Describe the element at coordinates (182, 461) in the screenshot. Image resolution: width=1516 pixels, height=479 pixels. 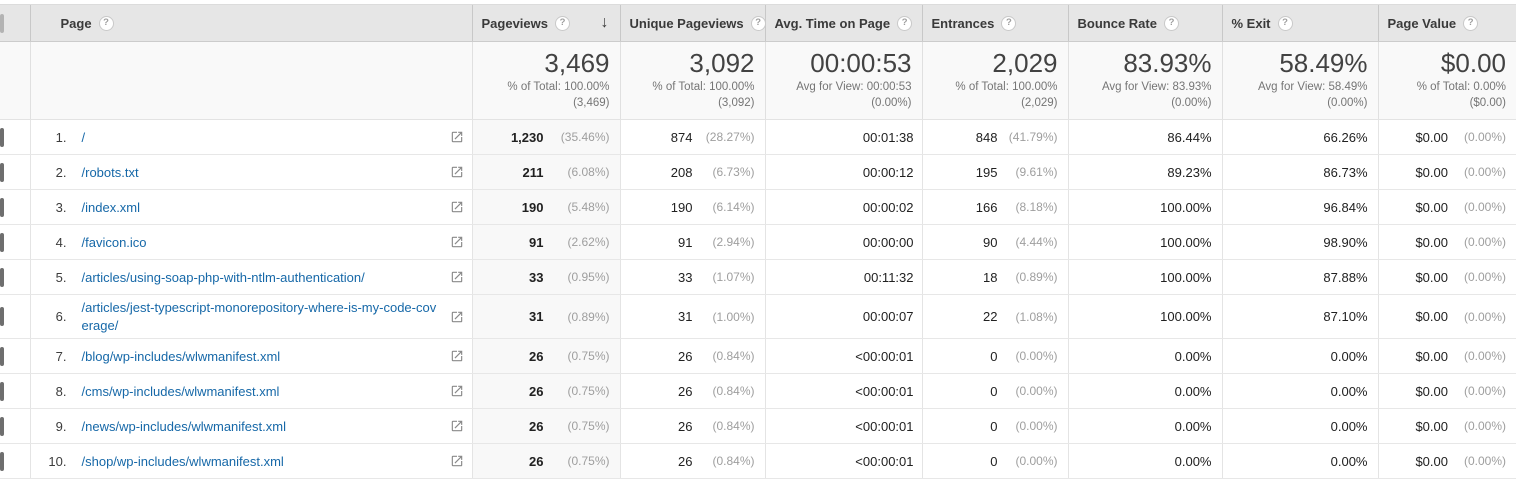
I see `page-link: /shop/wp-includes/wlwmanifest.xml` at that location.